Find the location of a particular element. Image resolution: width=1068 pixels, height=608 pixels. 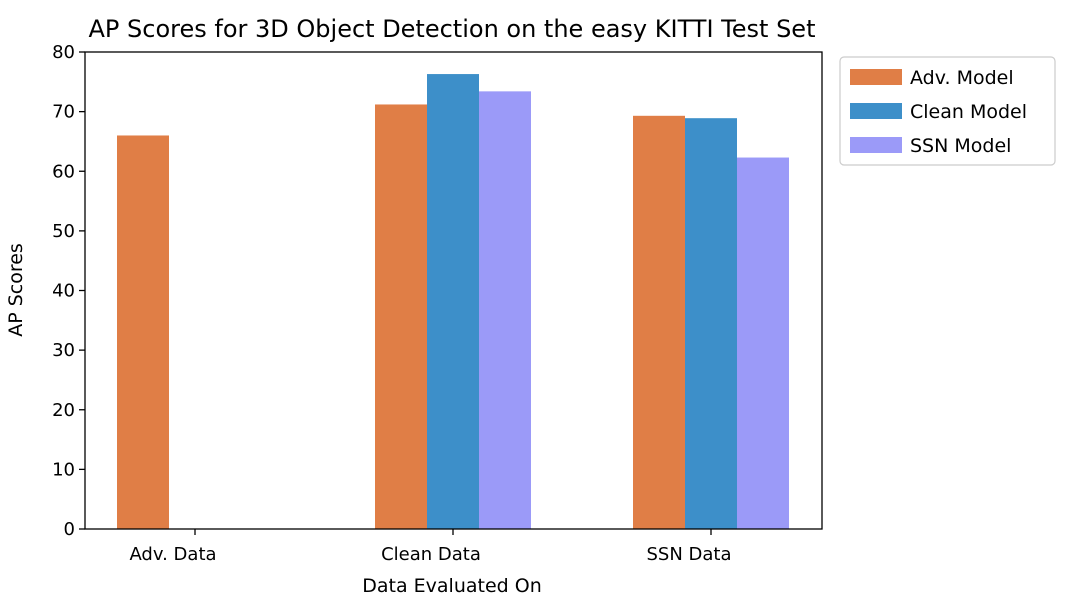

legend: Adv. Model Clean Model SSN Model is located at coordinates (947, 111).